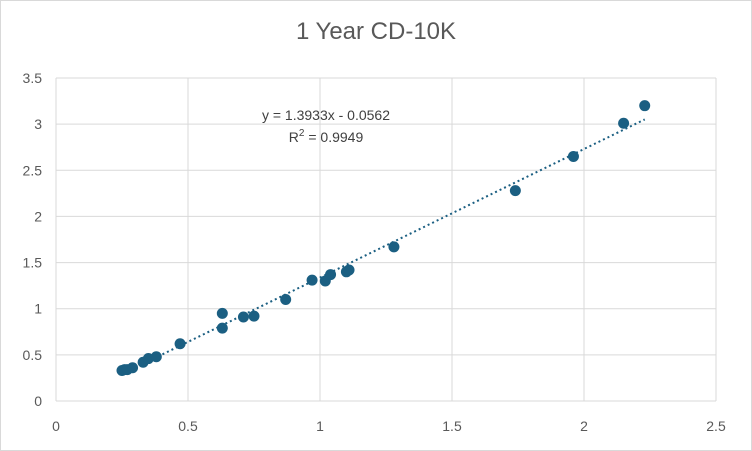  What do you see at coordinates (294, 137) in the screenshot?
I see `r-squared-prefix: R` at bounding box center [294, 137].